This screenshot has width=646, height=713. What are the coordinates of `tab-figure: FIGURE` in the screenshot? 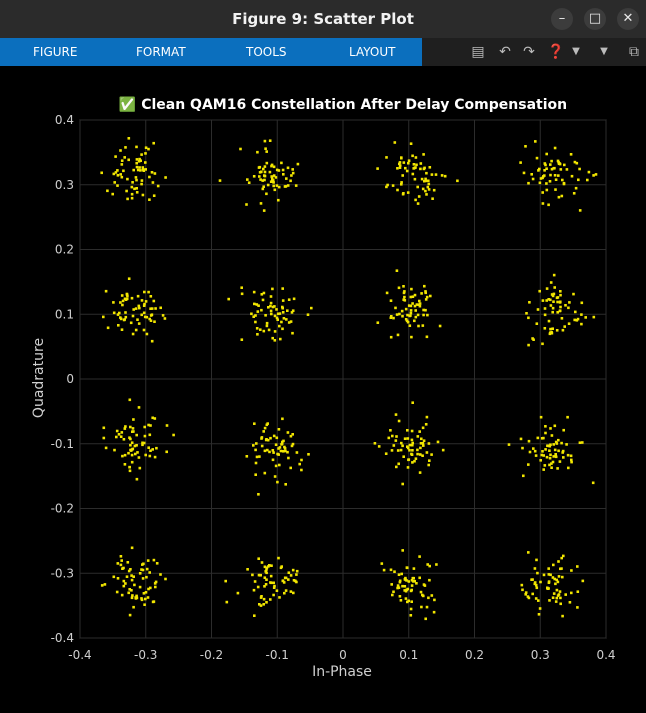 It's located at (55, 52).